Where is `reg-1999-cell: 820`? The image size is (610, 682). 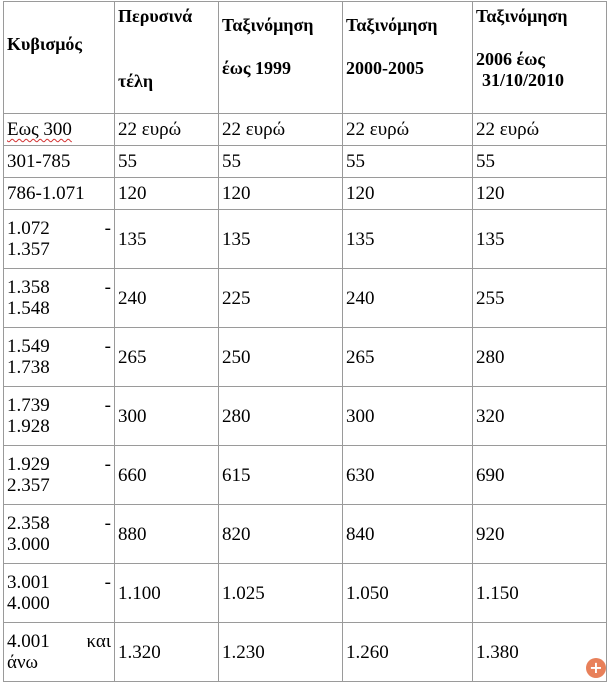
reg-1999-cell: 820 is located at coordinates (280, 534).